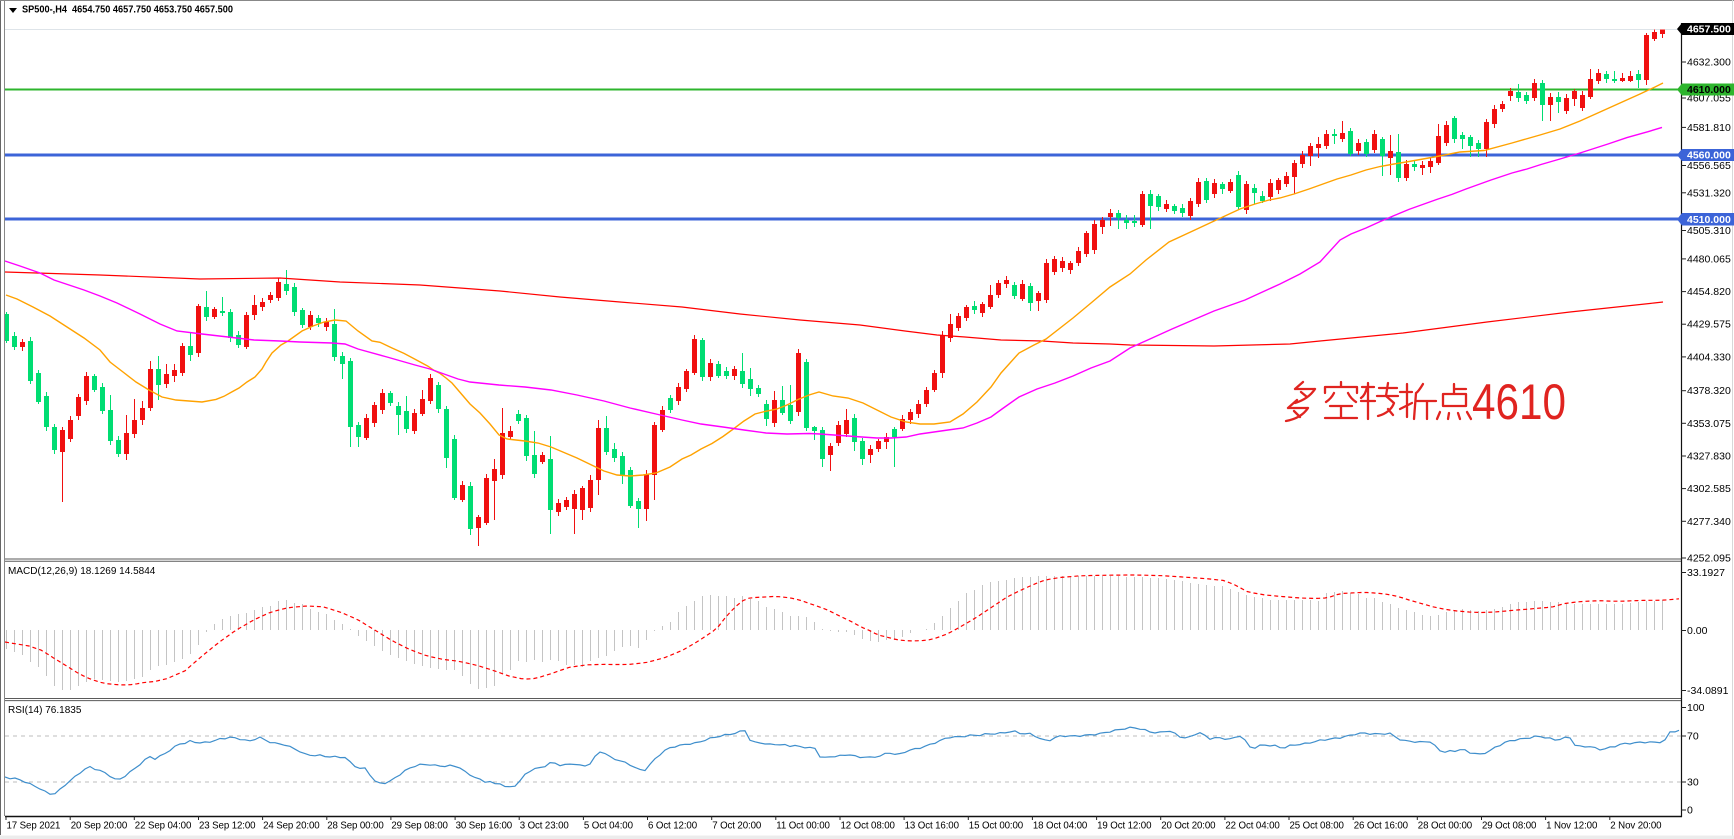 The image size is (1734, 839). What do you see at coordinates (673, 826) in the screenshot?
I see `svg-text: 6 Oct 12:00` at bounding box center [673, 826].